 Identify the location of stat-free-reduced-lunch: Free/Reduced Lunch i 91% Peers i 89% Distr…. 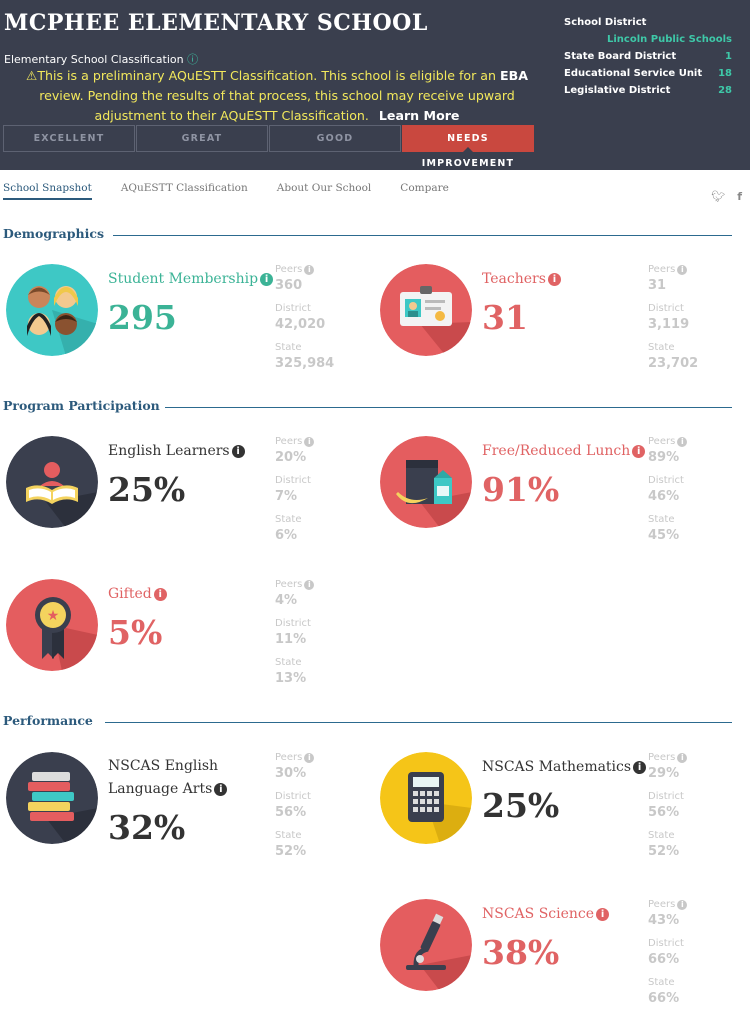
(560, 491).